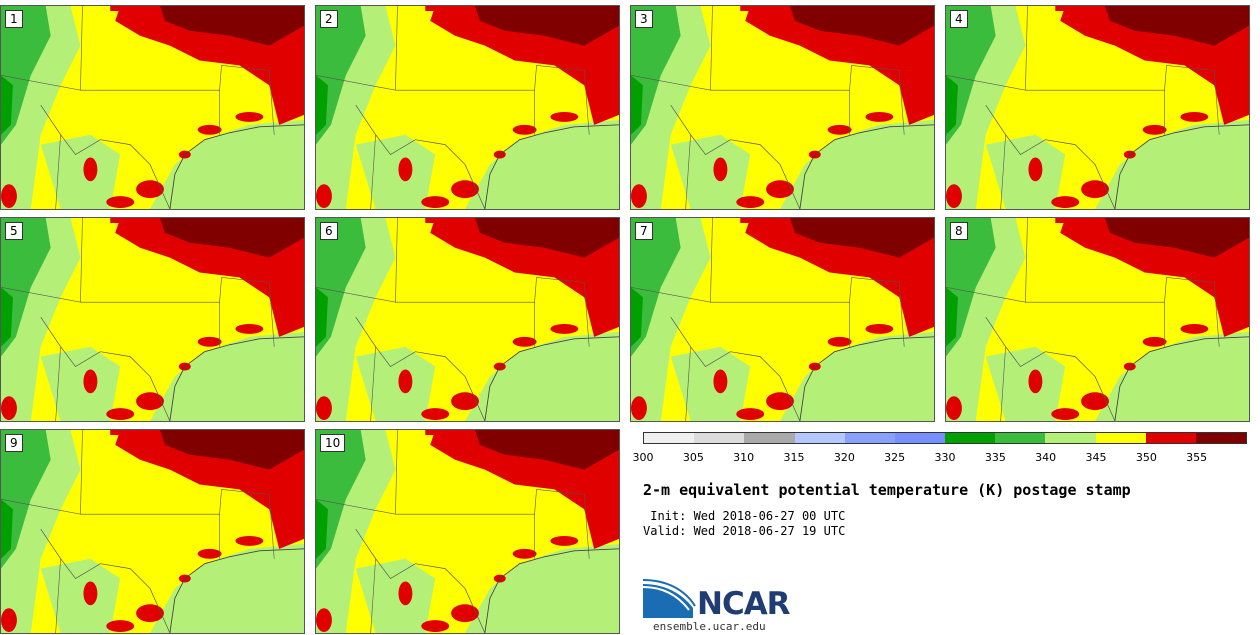 This screenshot has height=635, width=1260. I want to click on ensemble-member-map-10: 10, so click(467, 531).